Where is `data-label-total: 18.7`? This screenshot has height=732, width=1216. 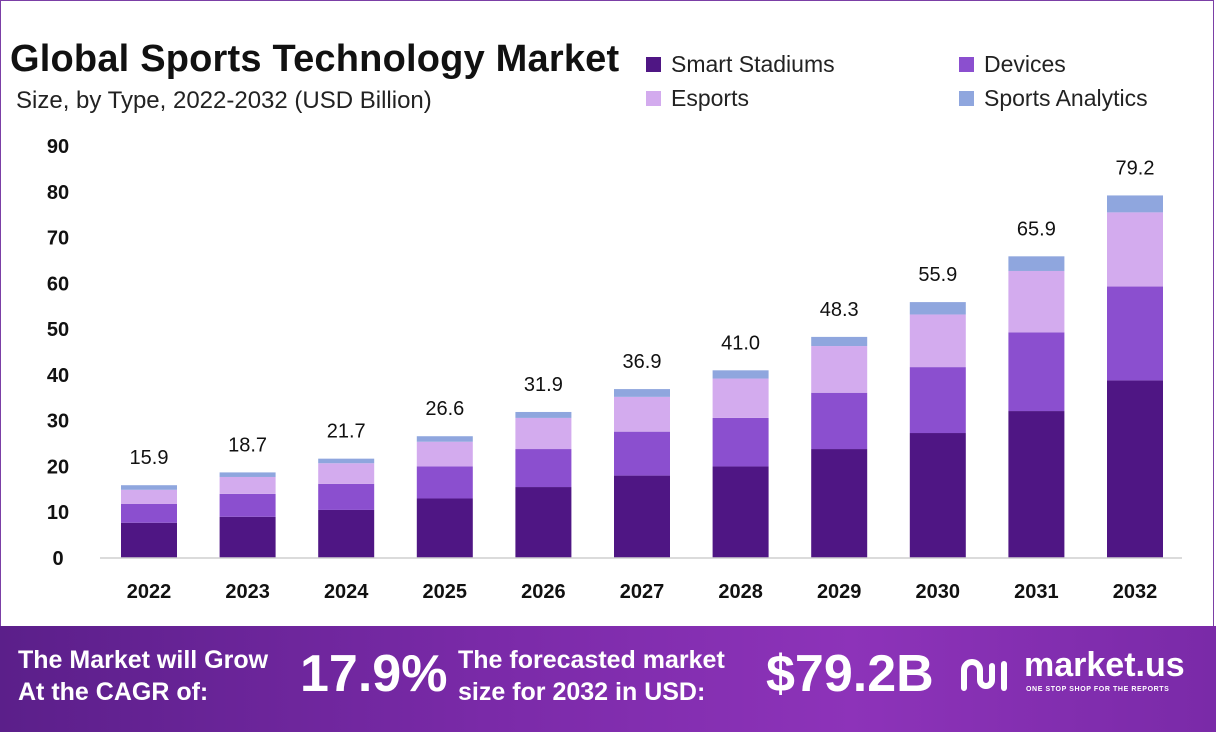 data-label-total: 18.7 is located at coordinates (247, 445).